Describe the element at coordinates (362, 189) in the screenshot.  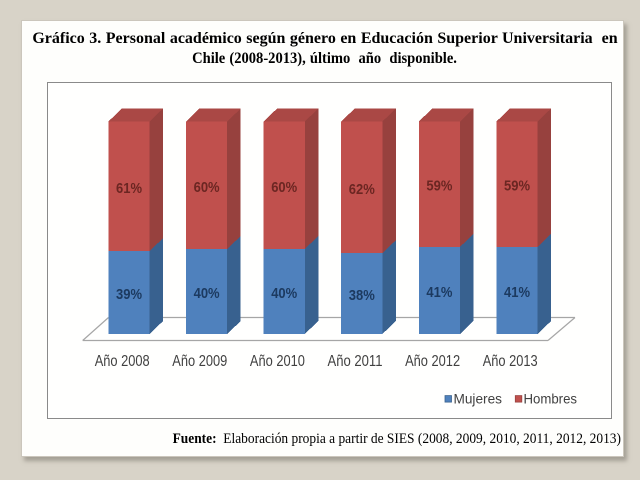
I see `svg-text: 62%` at that location.